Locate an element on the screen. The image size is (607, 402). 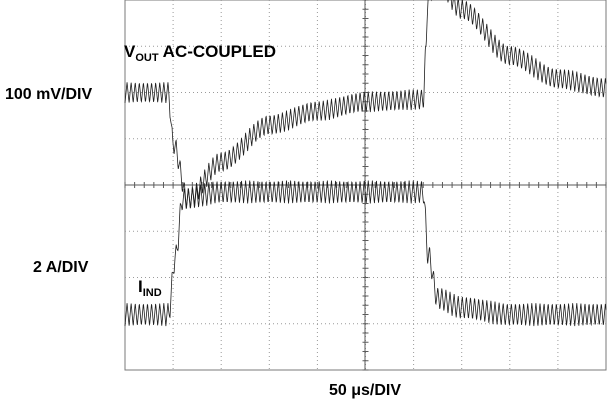
vout-scale-label: 100 mV/DIV is located at coordinates (48, 94).